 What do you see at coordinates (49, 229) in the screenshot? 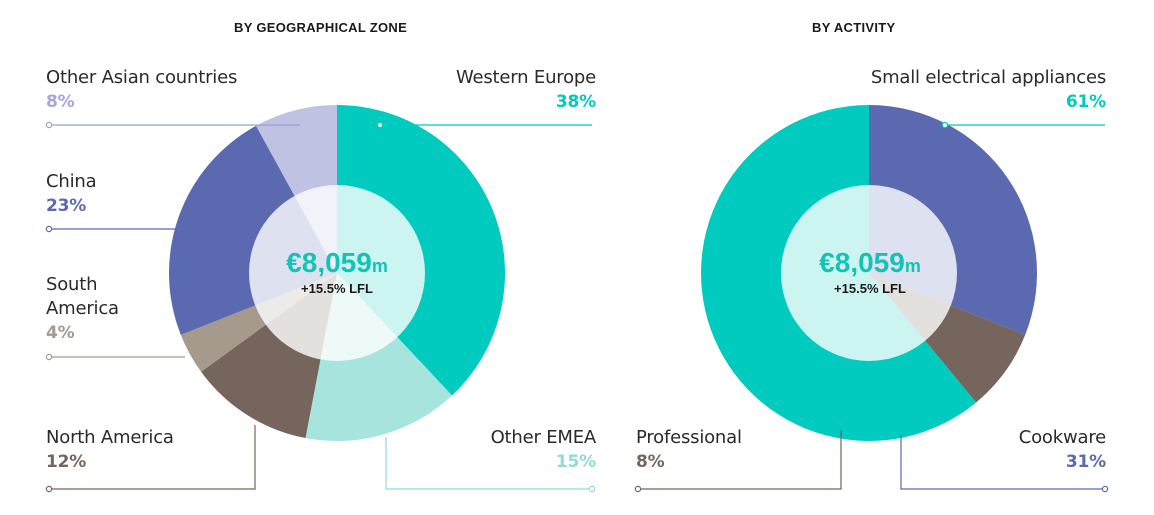
I see `leader-china-dot` at bounding box center [49, 229].